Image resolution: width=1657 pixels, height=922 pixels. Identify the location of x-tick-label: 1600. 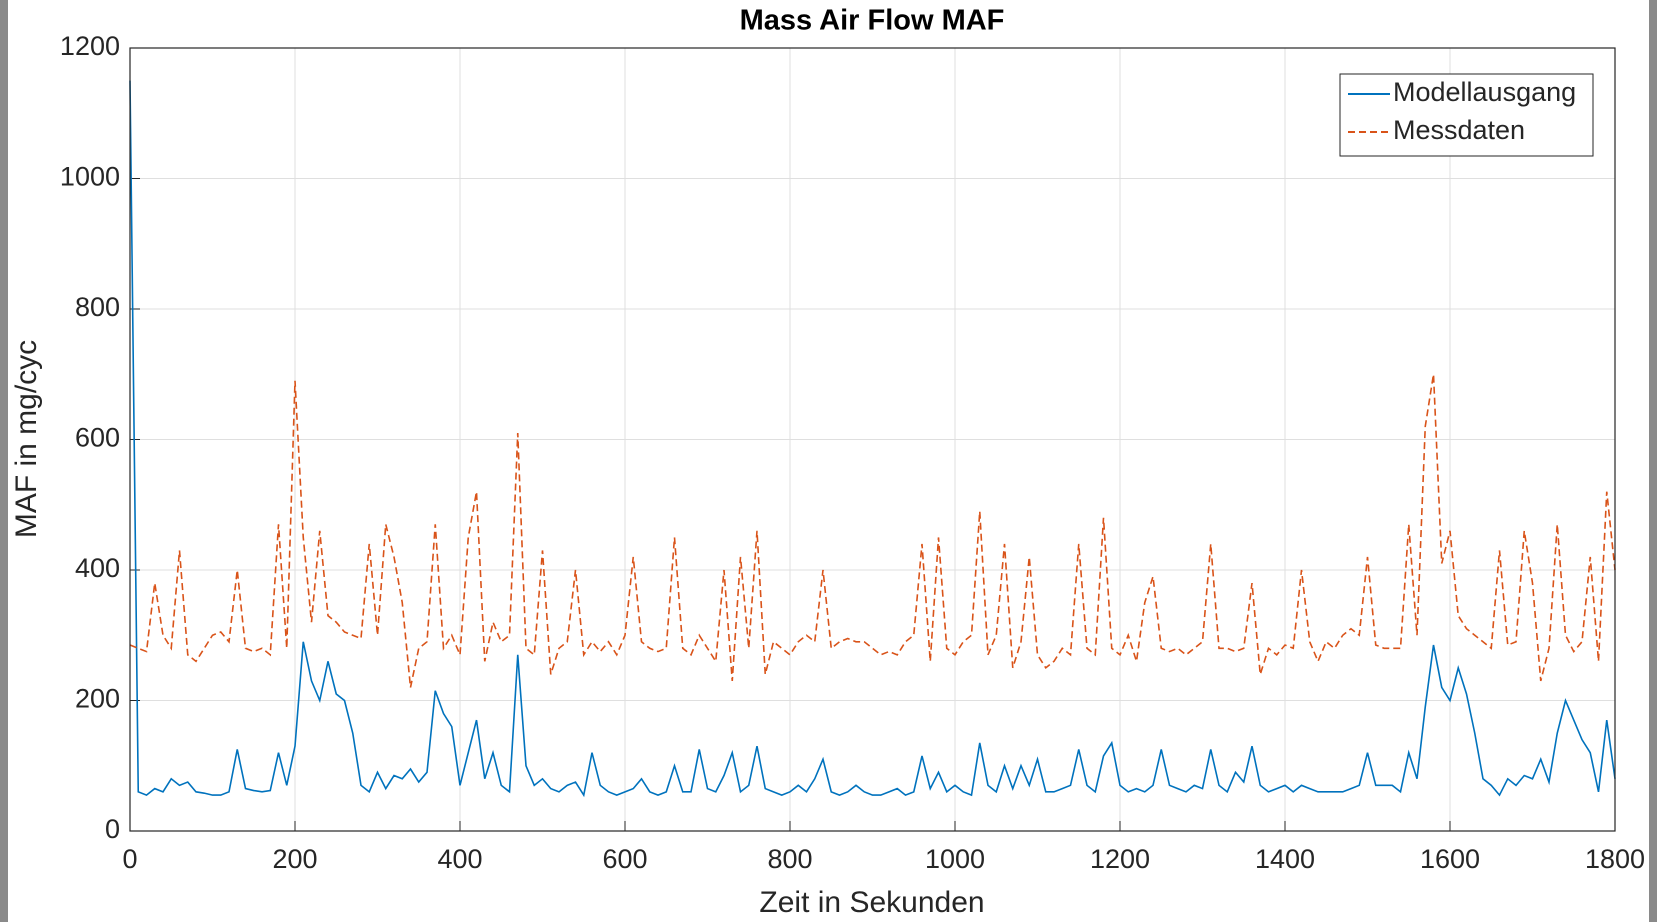
(1450, 859).